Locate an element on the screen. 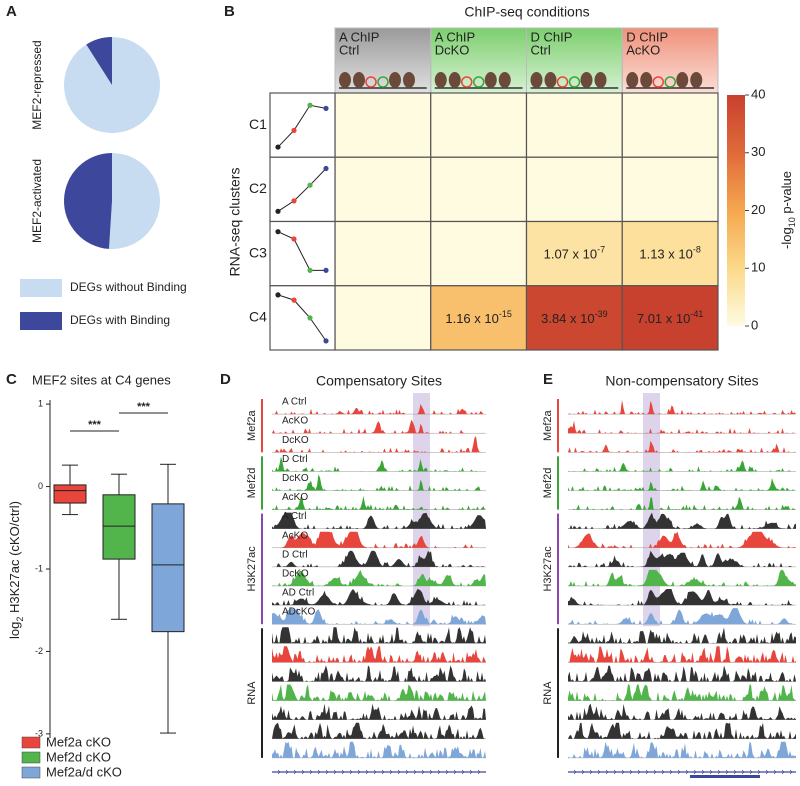 The height and width of the screenshot is (786, 800). y-tick-label: -2 is located at coordinates (39, 651).